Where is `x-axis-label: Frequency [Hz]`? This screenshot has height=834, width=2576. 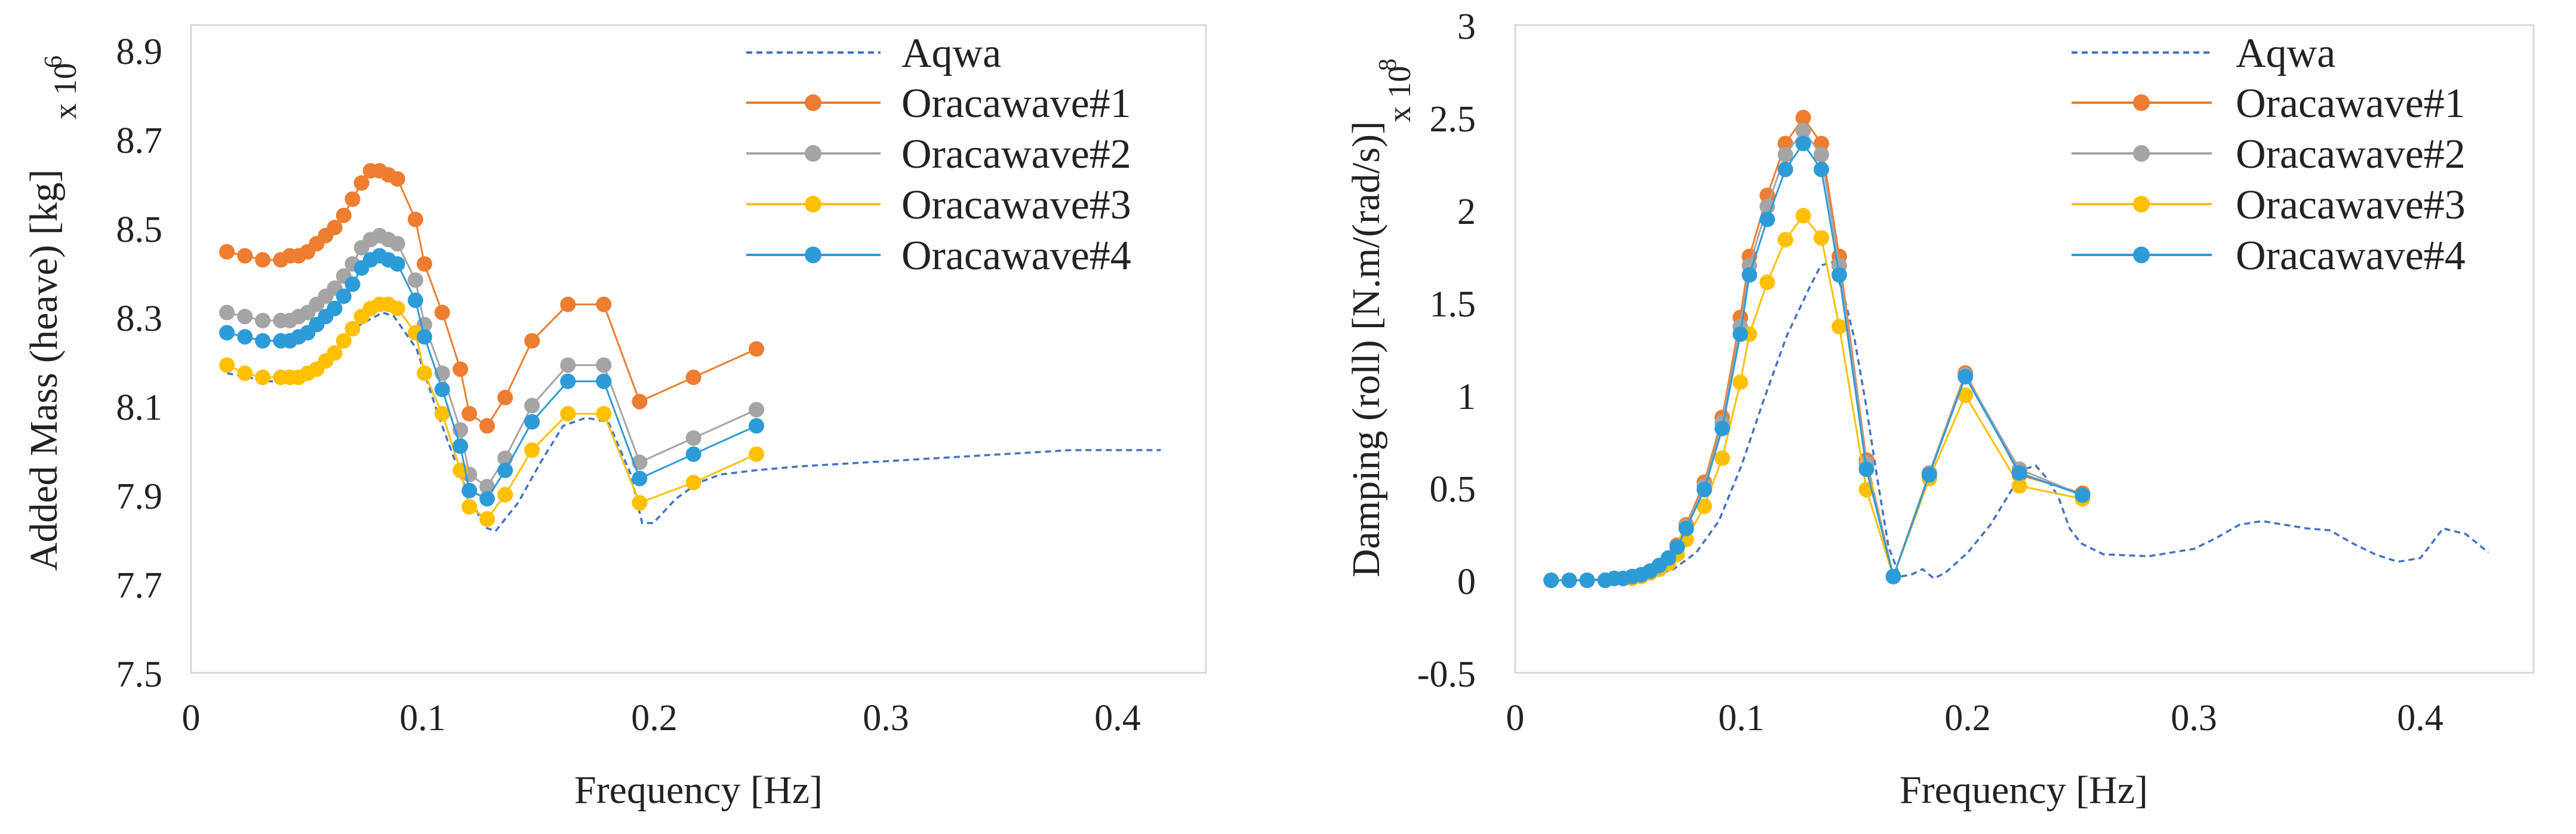 x-axis-label: Frequency [Hz] is located at coordinates (698, 790).